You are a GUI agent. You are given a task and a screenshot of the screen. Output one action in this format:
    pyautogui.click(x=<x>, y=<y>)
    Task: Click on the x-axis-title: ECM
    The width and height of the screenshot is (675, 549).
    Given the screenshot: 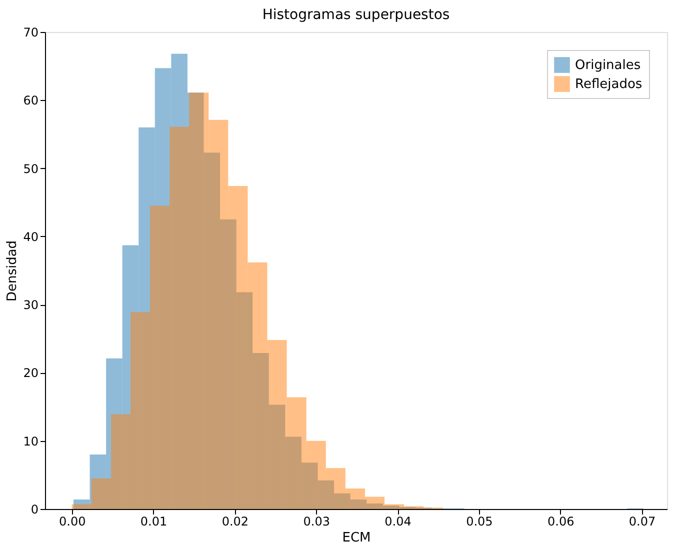 What is the action you would take?
    pyautogui.click(x=356, y=538)
    